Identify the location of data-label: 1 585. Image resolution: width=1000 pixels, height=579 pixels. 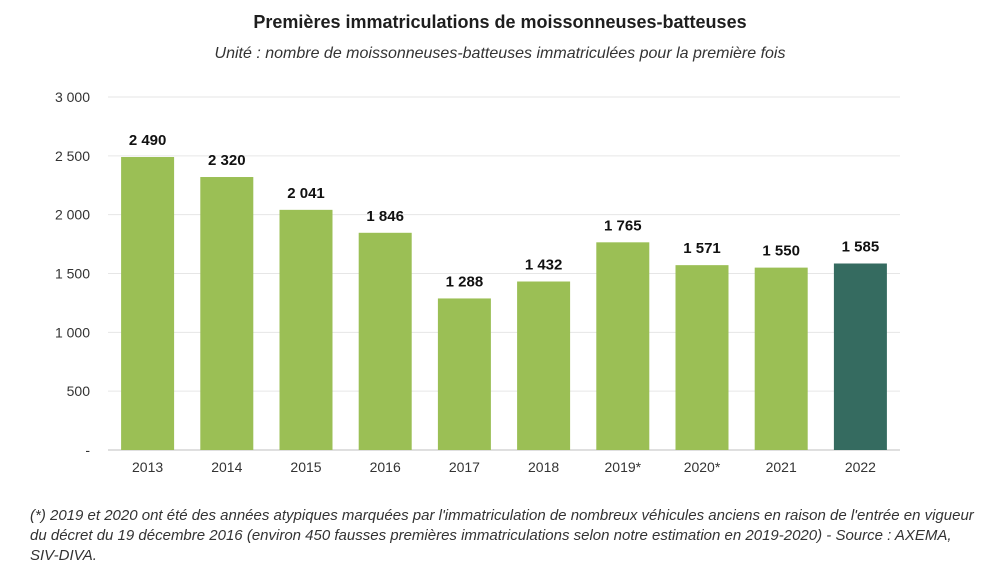
(861, 246).